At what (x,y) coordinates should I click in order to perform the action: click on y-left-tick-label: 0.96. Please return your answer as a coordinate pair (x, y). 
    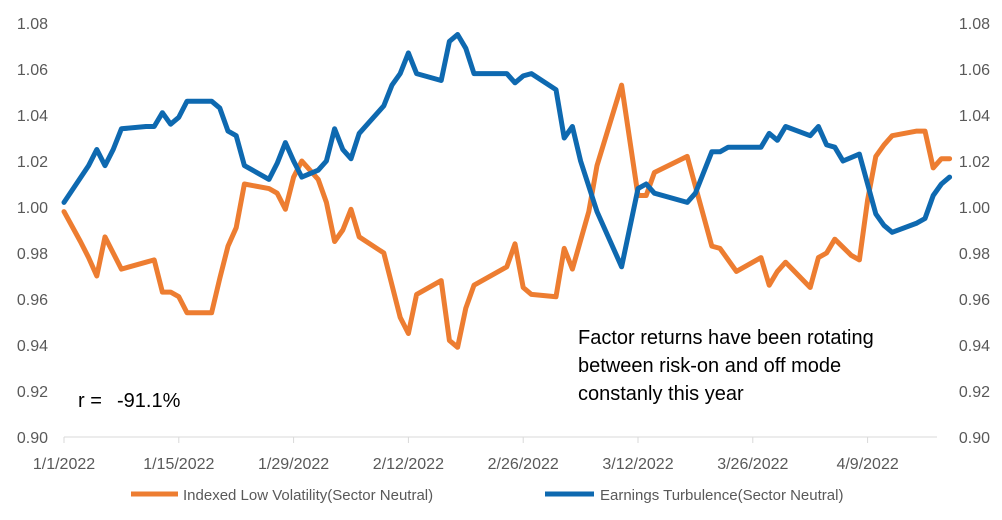
    Looking at the image, I should click on (32, 300).